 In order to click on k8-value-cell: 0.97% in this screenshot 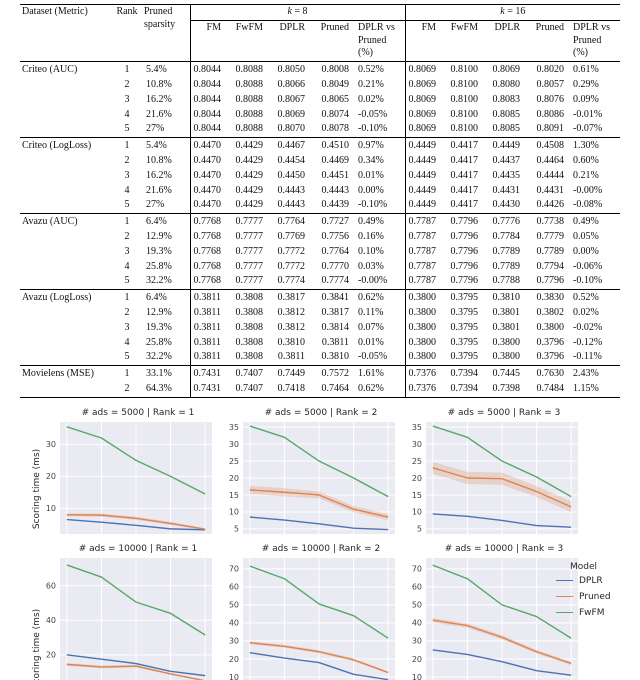, I will do `click(381, 145)`.